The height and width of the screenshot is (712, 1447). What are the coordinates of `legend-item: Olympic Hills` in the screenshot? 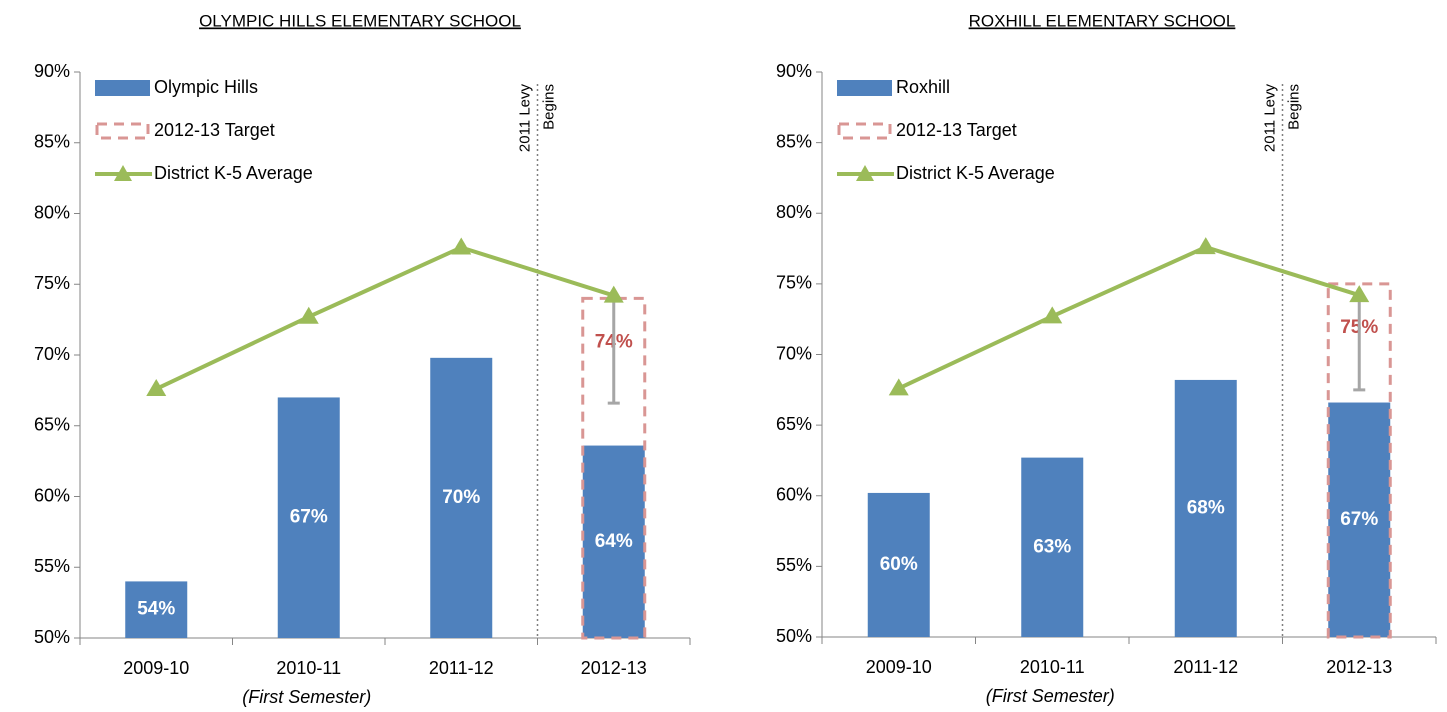 It's located at (176, 87).